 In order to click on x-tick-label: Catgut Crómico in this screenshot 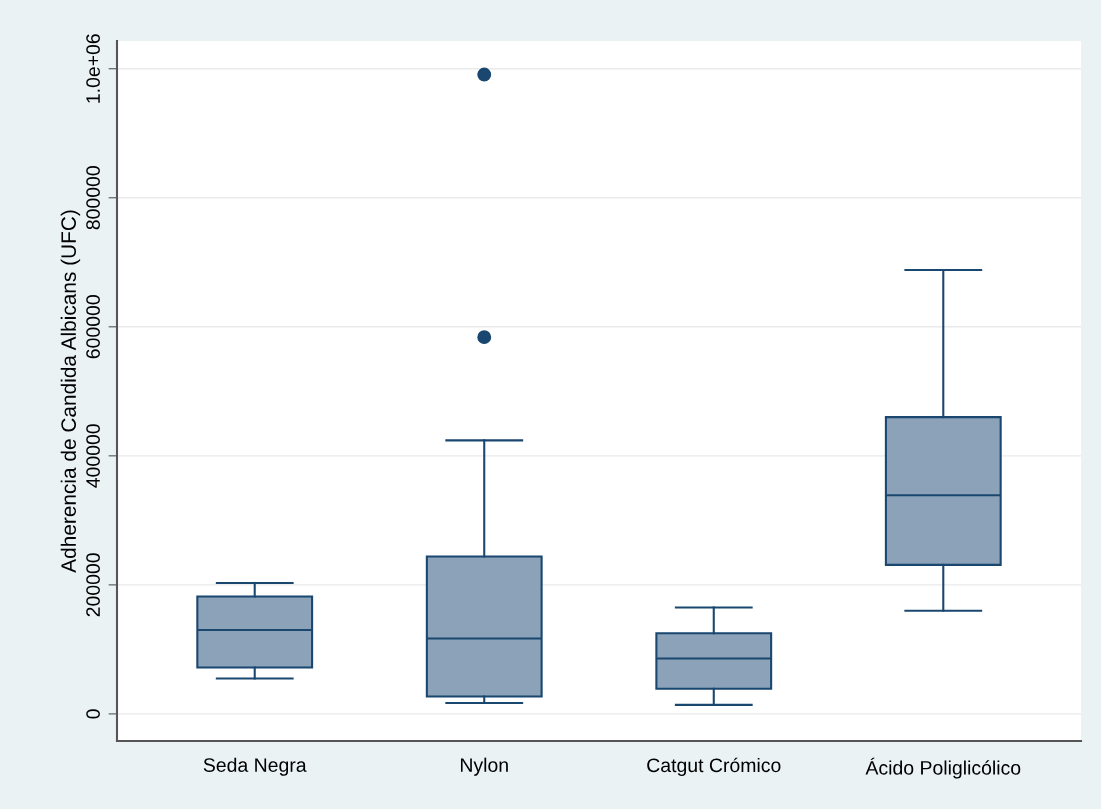, I will do `click(714, 767)`.